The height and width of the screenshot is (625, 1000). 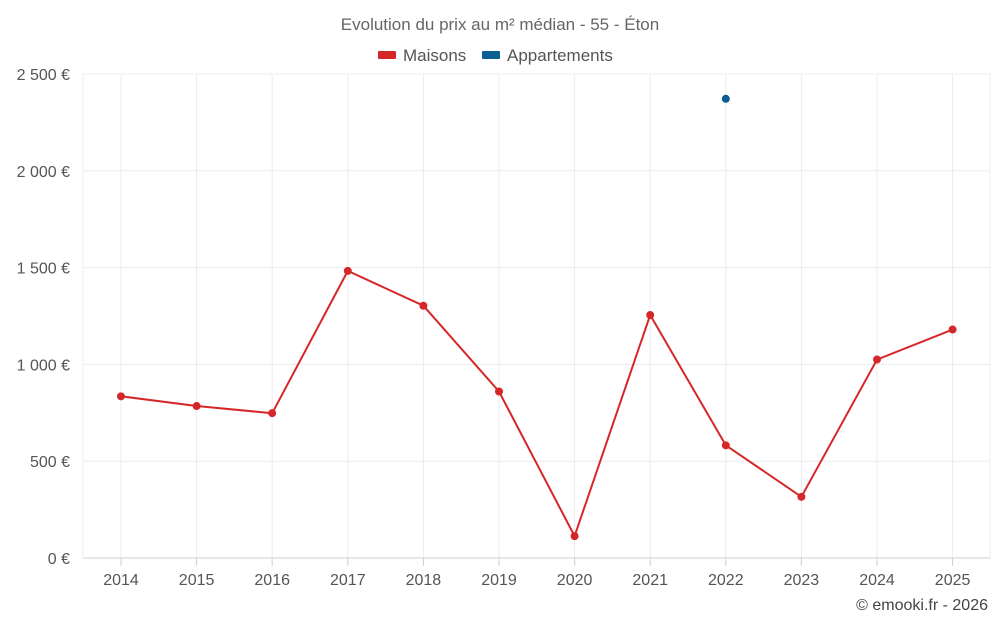 I want to click on y-tick-label: 1 000 €, so click(x=43, y=365).